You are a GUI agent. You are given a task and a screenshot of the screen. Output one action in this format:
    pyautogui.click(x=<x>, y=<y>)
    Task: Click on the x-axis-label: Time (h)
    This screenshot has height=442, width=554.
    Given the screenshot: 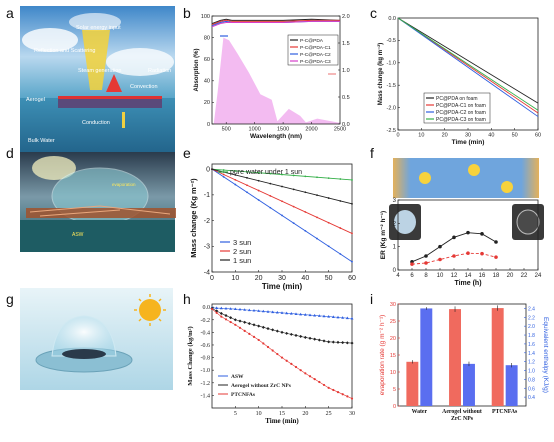 What is the action you would take?
    pyautogui.click(x=467, y=283)
    